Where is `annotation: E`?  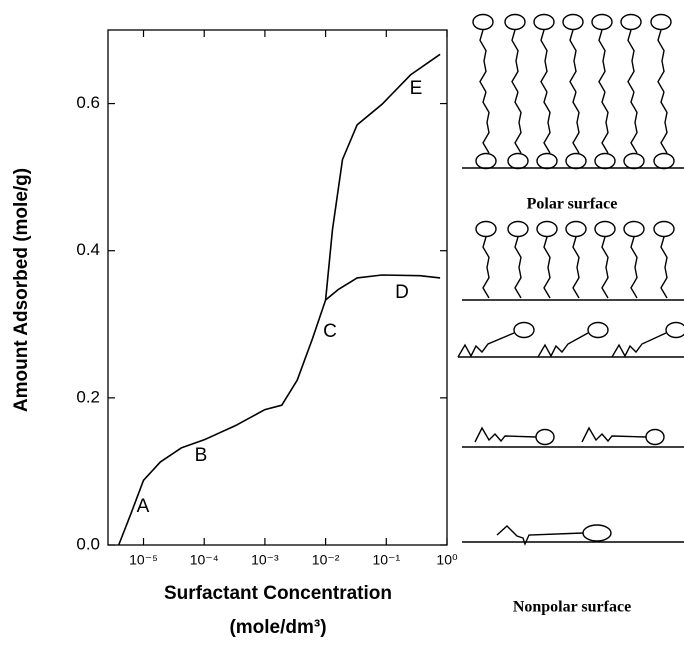
annotation: E is located at coordinates (416, 88).